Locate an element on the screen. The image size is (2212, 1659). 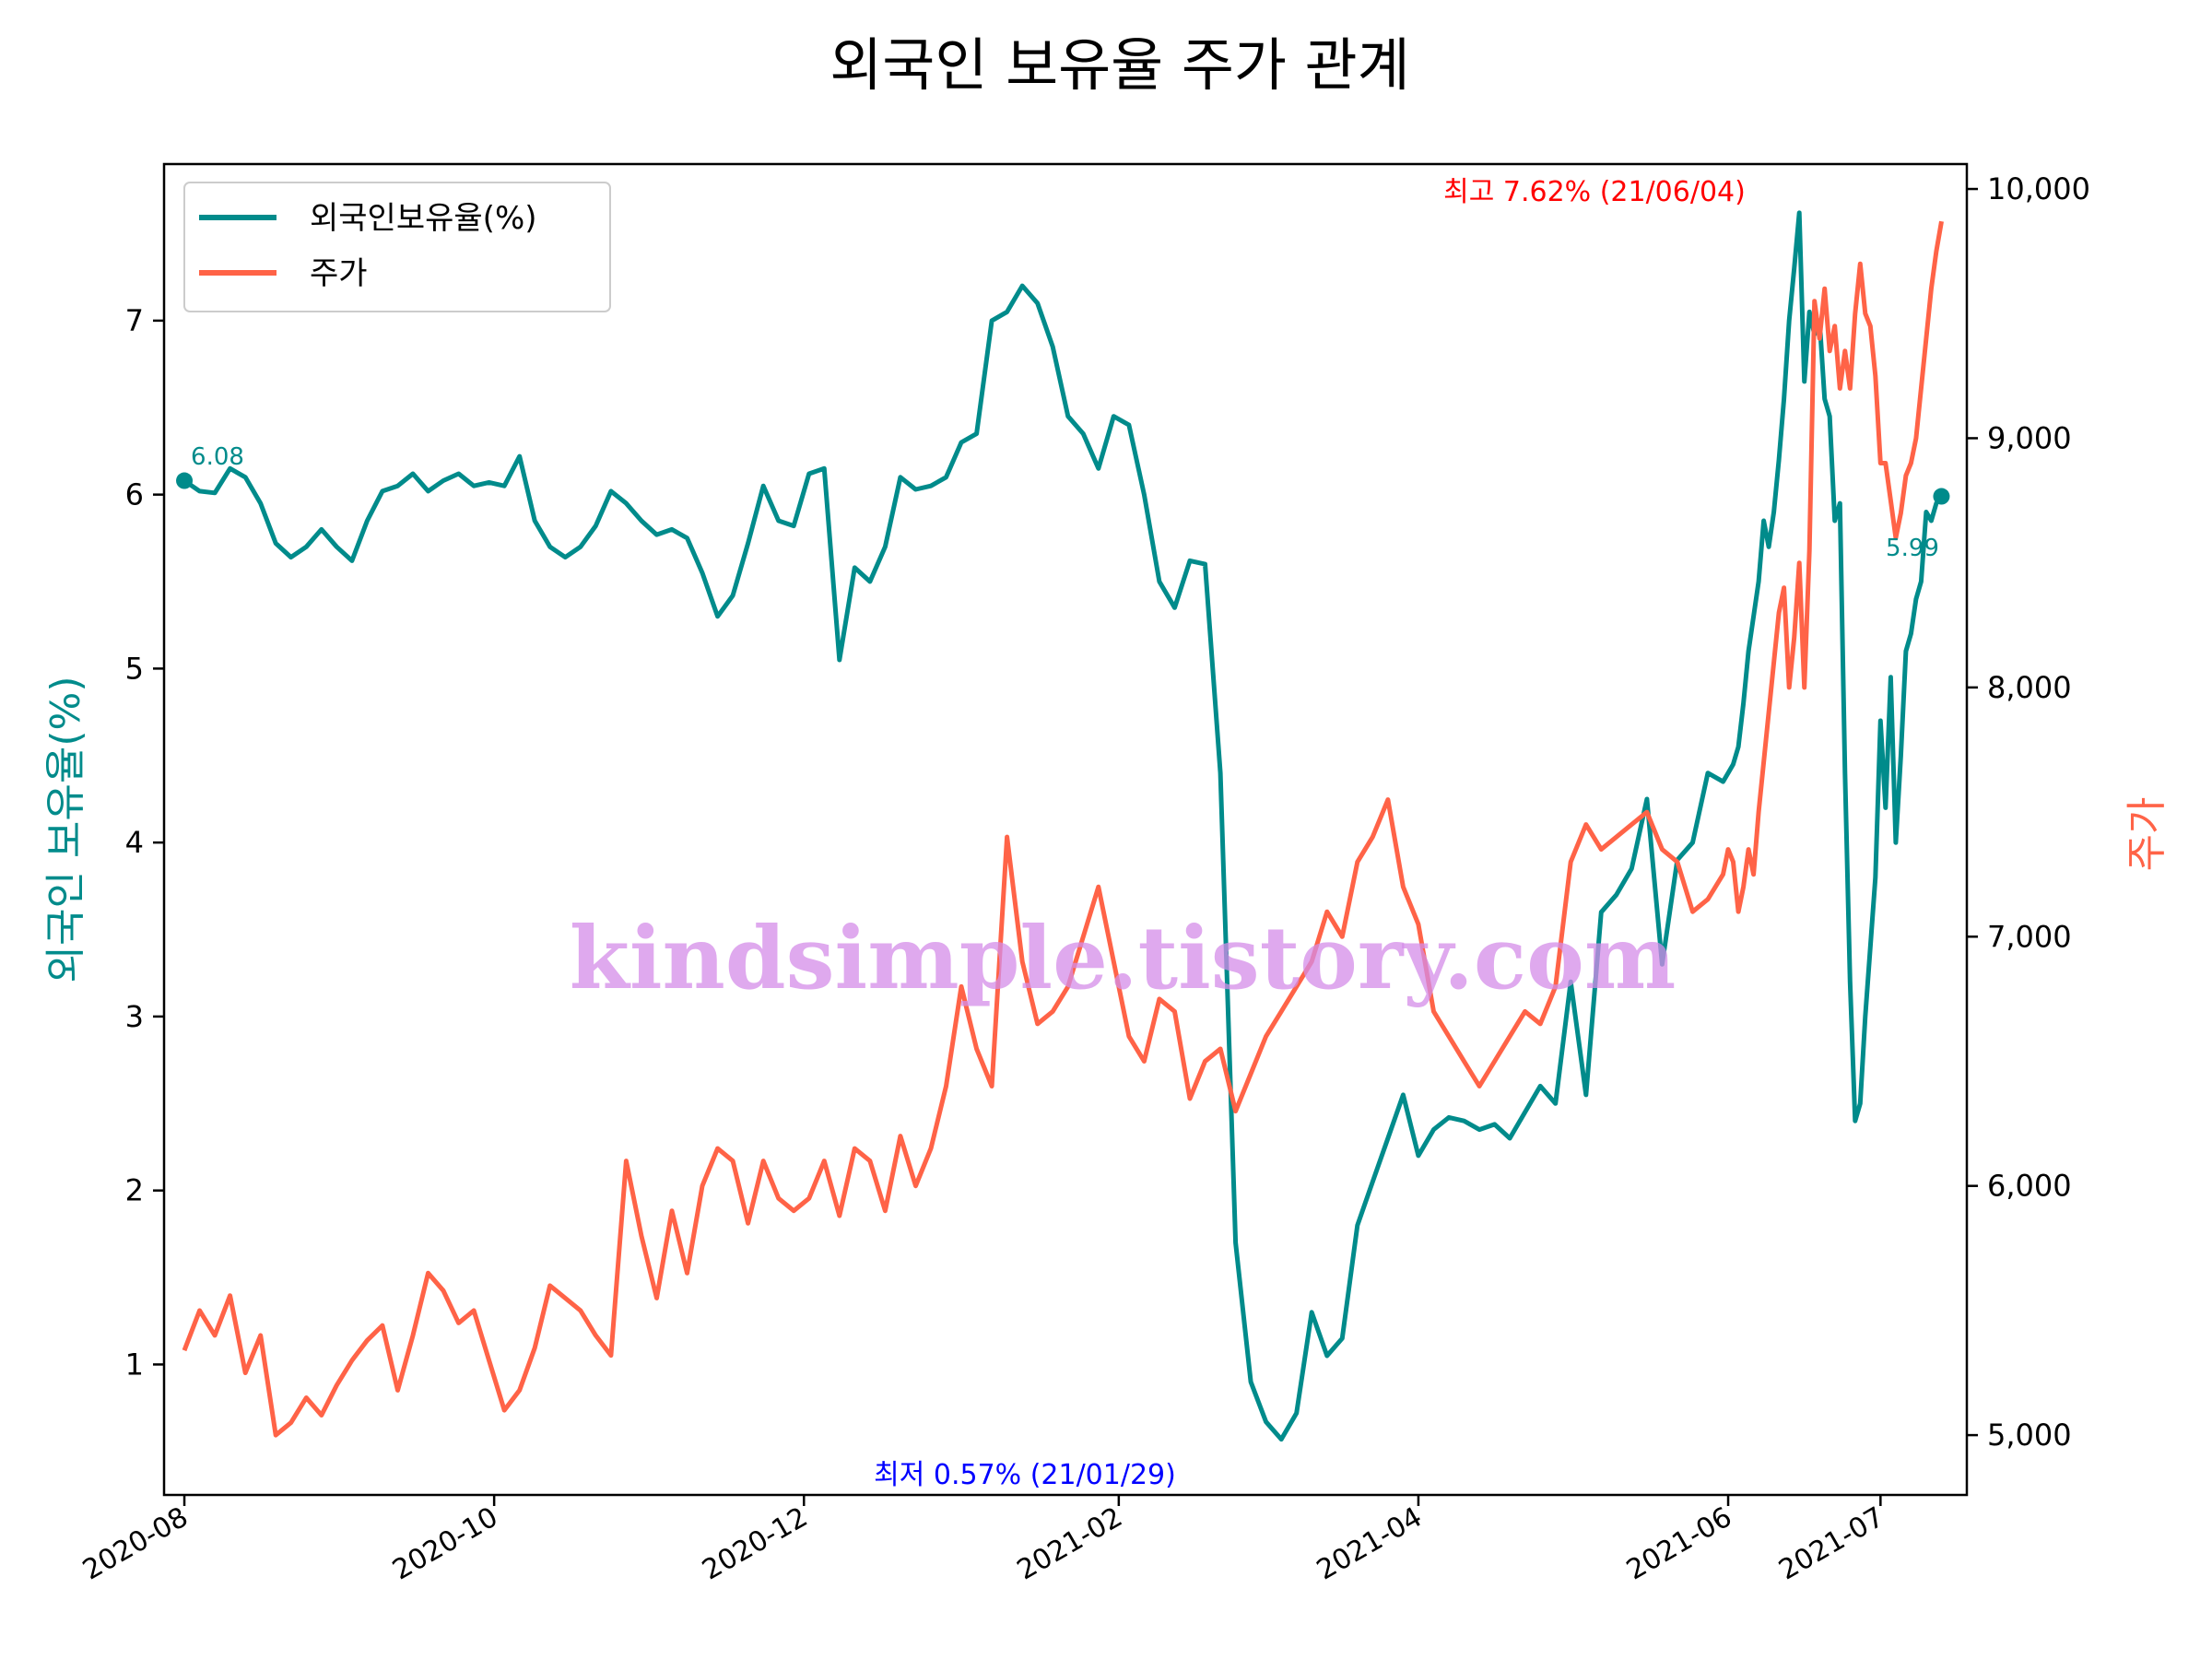
x-tick-label: 2021-06 is located at coordinates (1679, 1544).